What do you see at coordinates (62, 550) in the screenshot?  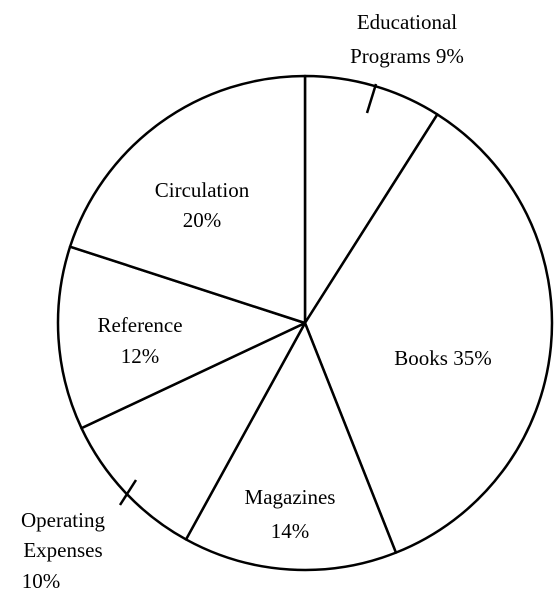 I see `operating-expenses-label-line2: Expenses` at bounding box center [62, 550].